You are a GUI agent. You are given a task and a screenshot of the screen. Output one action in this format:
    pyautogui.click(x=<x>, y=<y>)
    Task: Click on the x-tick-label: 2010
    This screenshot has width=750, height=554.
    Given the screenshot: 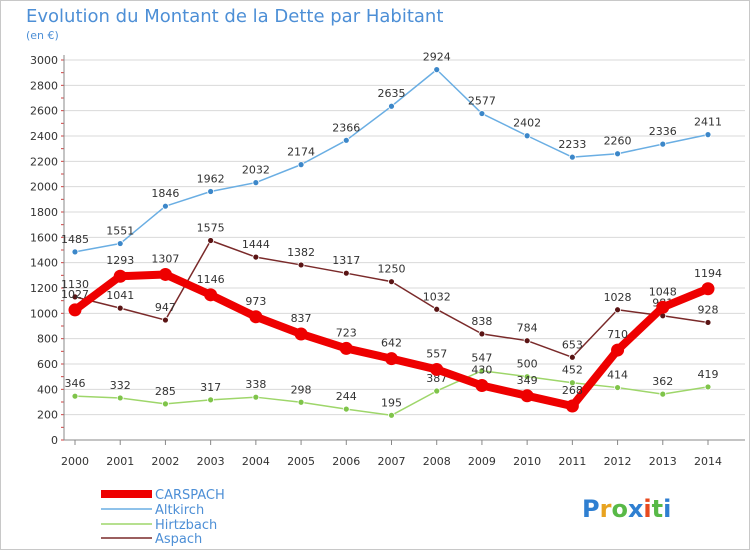 What is the action you would take?
    pyautogui.click(x=527, y=461)
    